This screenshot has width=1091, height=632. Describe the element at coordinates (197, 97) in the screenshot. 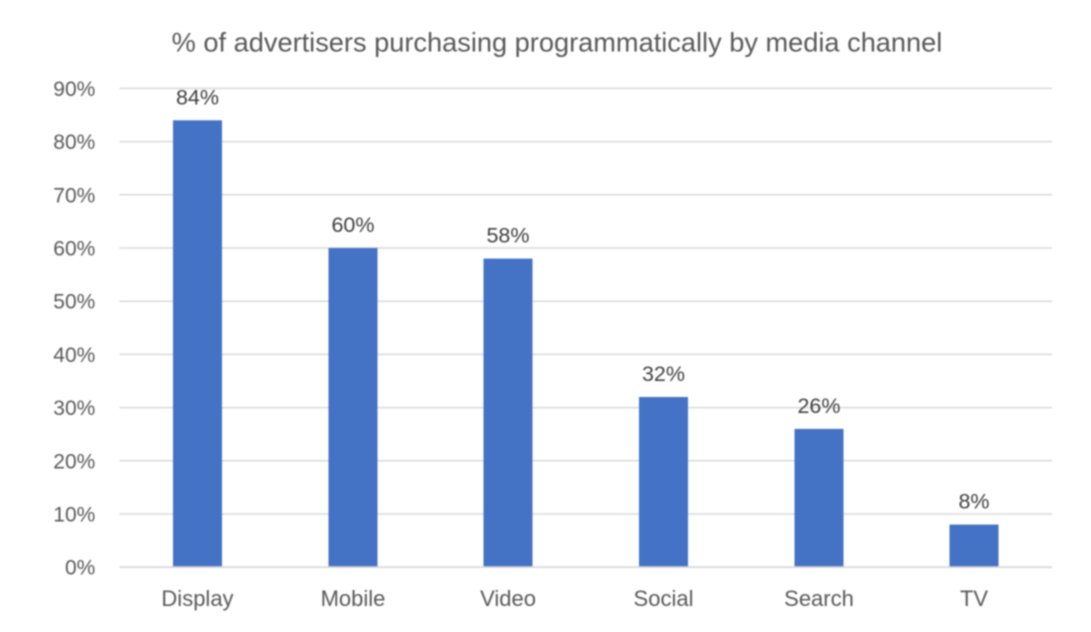

I see `svg-text: 84%` at that location.